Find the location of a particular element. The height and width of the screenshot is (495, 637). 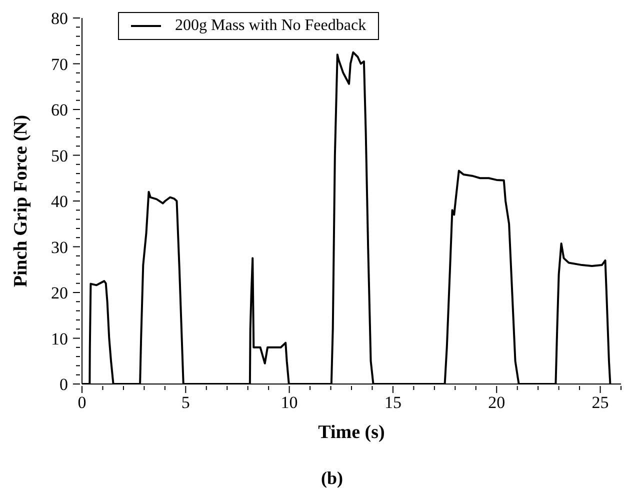

y-tick-label: 40 is located at coordinates (59, 201).